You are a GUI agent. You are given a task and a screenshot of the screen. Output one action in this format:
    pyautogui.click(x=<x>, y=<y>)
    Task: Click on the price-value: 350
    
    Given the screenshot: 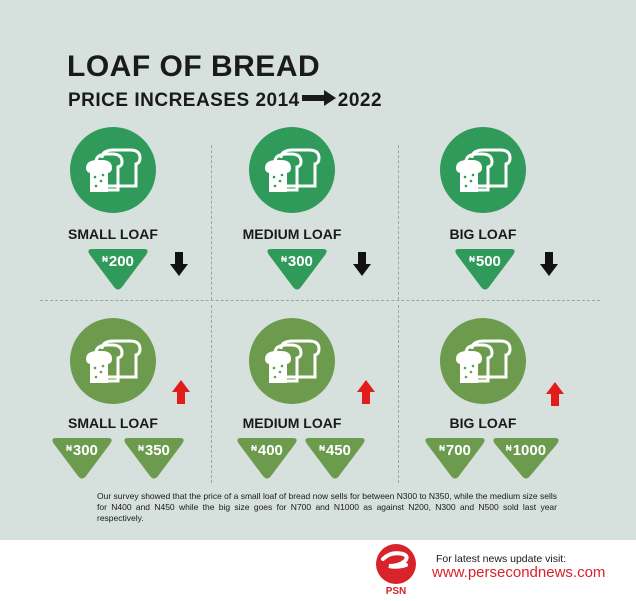 What is the action you would take?
    pyautogui.click(x=157, y=450)
    